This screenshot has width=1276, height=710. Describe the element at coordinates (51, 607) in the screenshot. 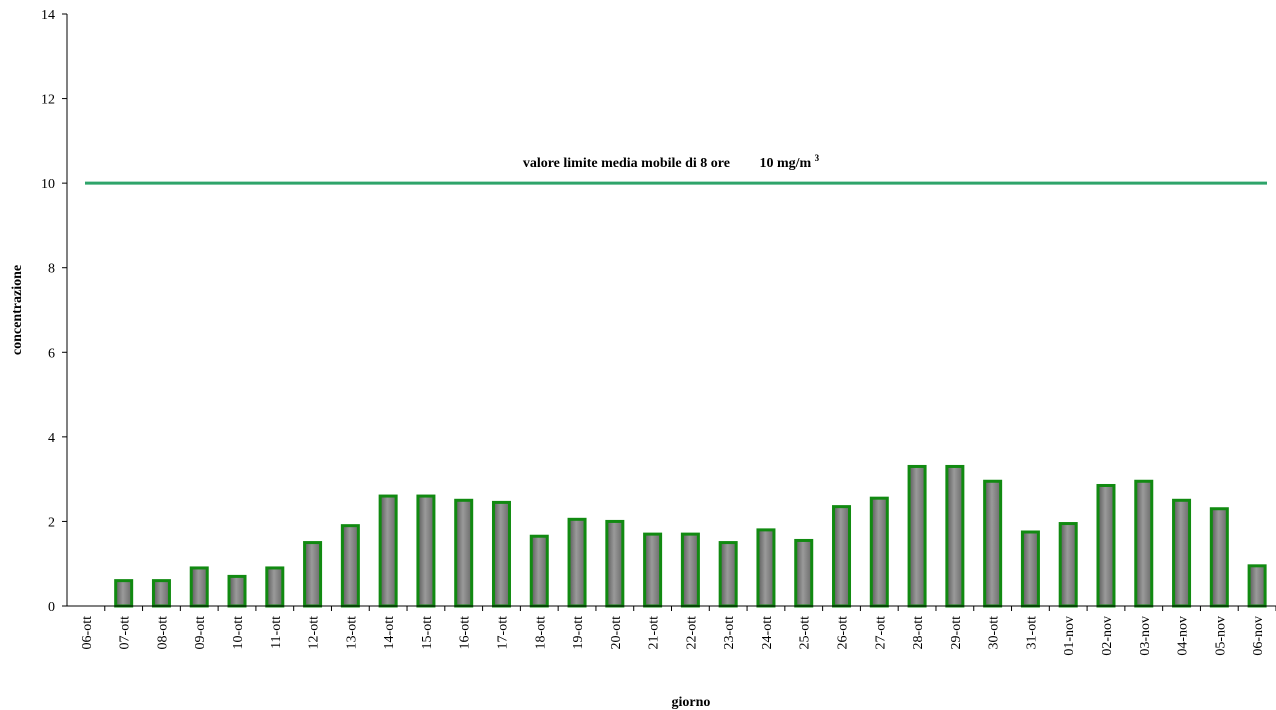

I see `y-tick-label: 0` at that location.